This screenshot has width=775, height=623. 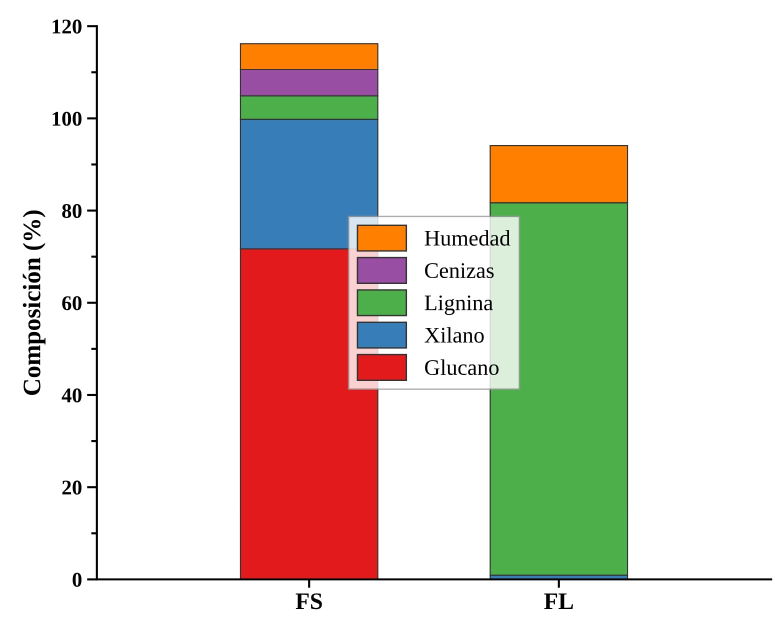 What do you see at coordinates (558, 601) in the screenshot?
I see `x-tick-label: FL` at bounding box center [558, 601].